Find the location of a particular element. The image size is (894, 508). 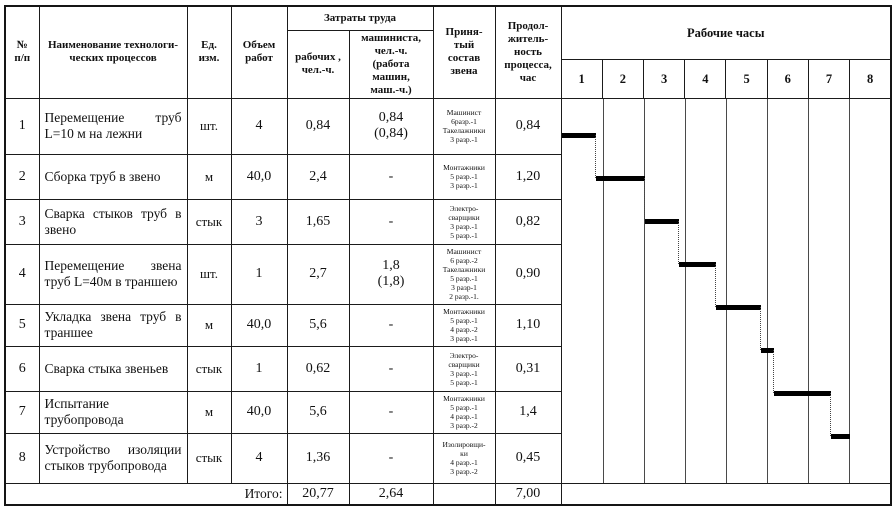

header-row-hours: 1 2 3 4 5 6 7 8 is located at coordinates (448, 79).